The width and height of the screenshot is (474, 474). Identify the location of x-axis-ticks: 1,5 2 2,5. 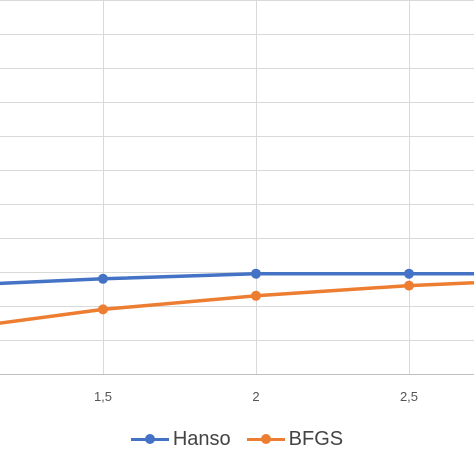
(256, 396).